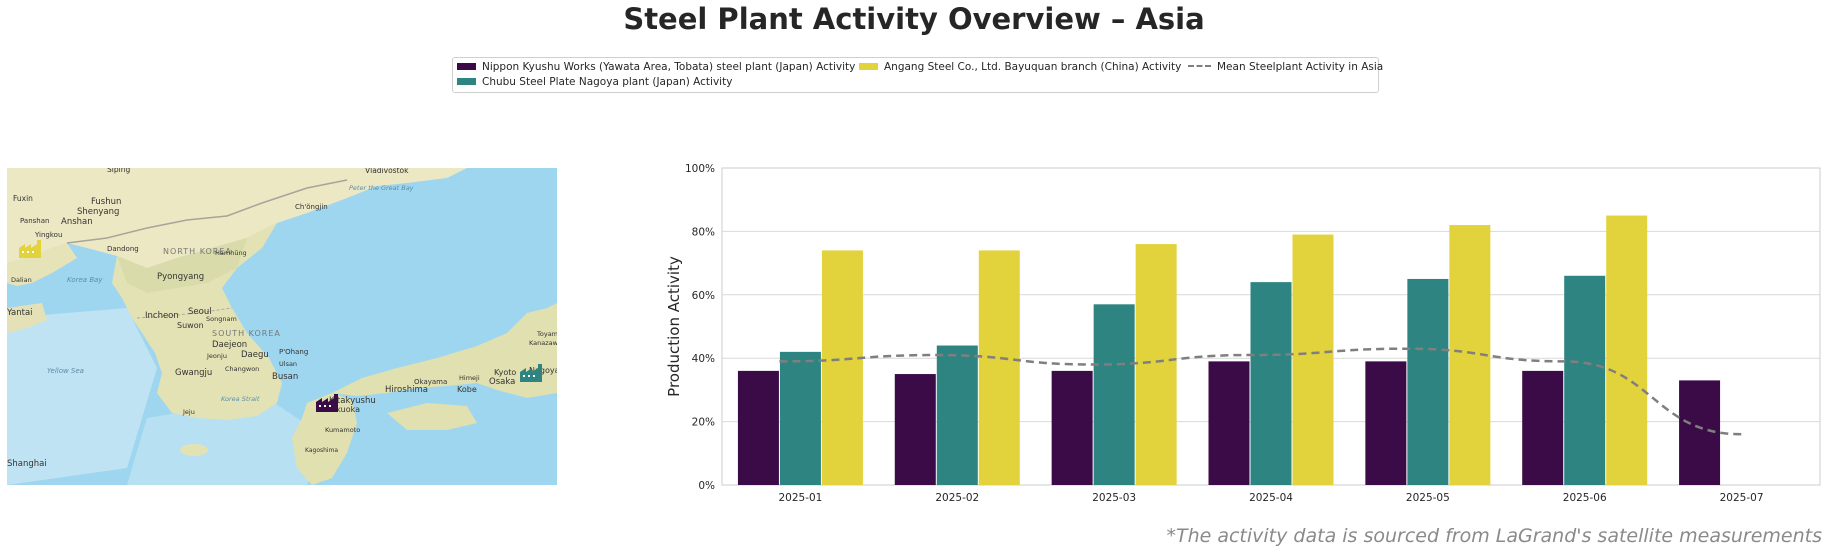  What do you see at coordinates (42, 264) in the screenshot?
I see `land-liaodong` at bounding box center [42, 264].